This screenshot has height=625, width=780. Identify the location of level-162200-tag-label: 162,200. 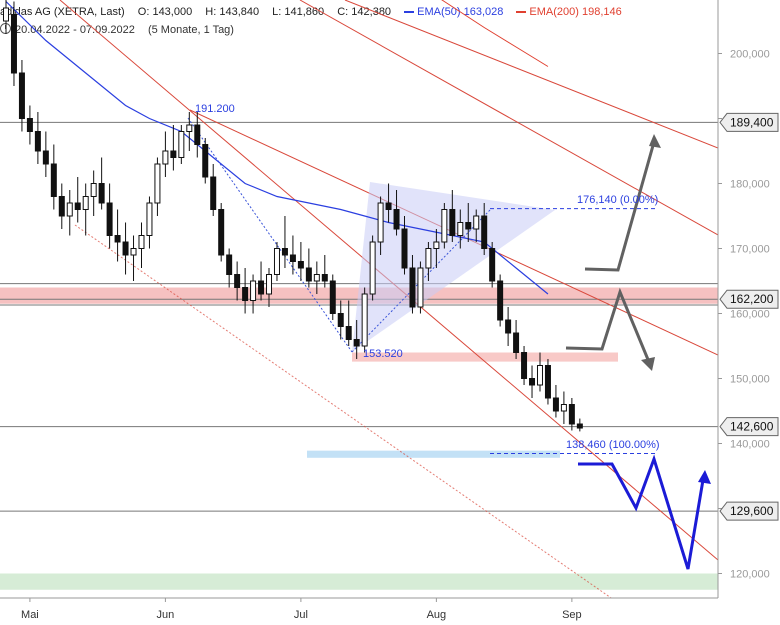
(752, 299).